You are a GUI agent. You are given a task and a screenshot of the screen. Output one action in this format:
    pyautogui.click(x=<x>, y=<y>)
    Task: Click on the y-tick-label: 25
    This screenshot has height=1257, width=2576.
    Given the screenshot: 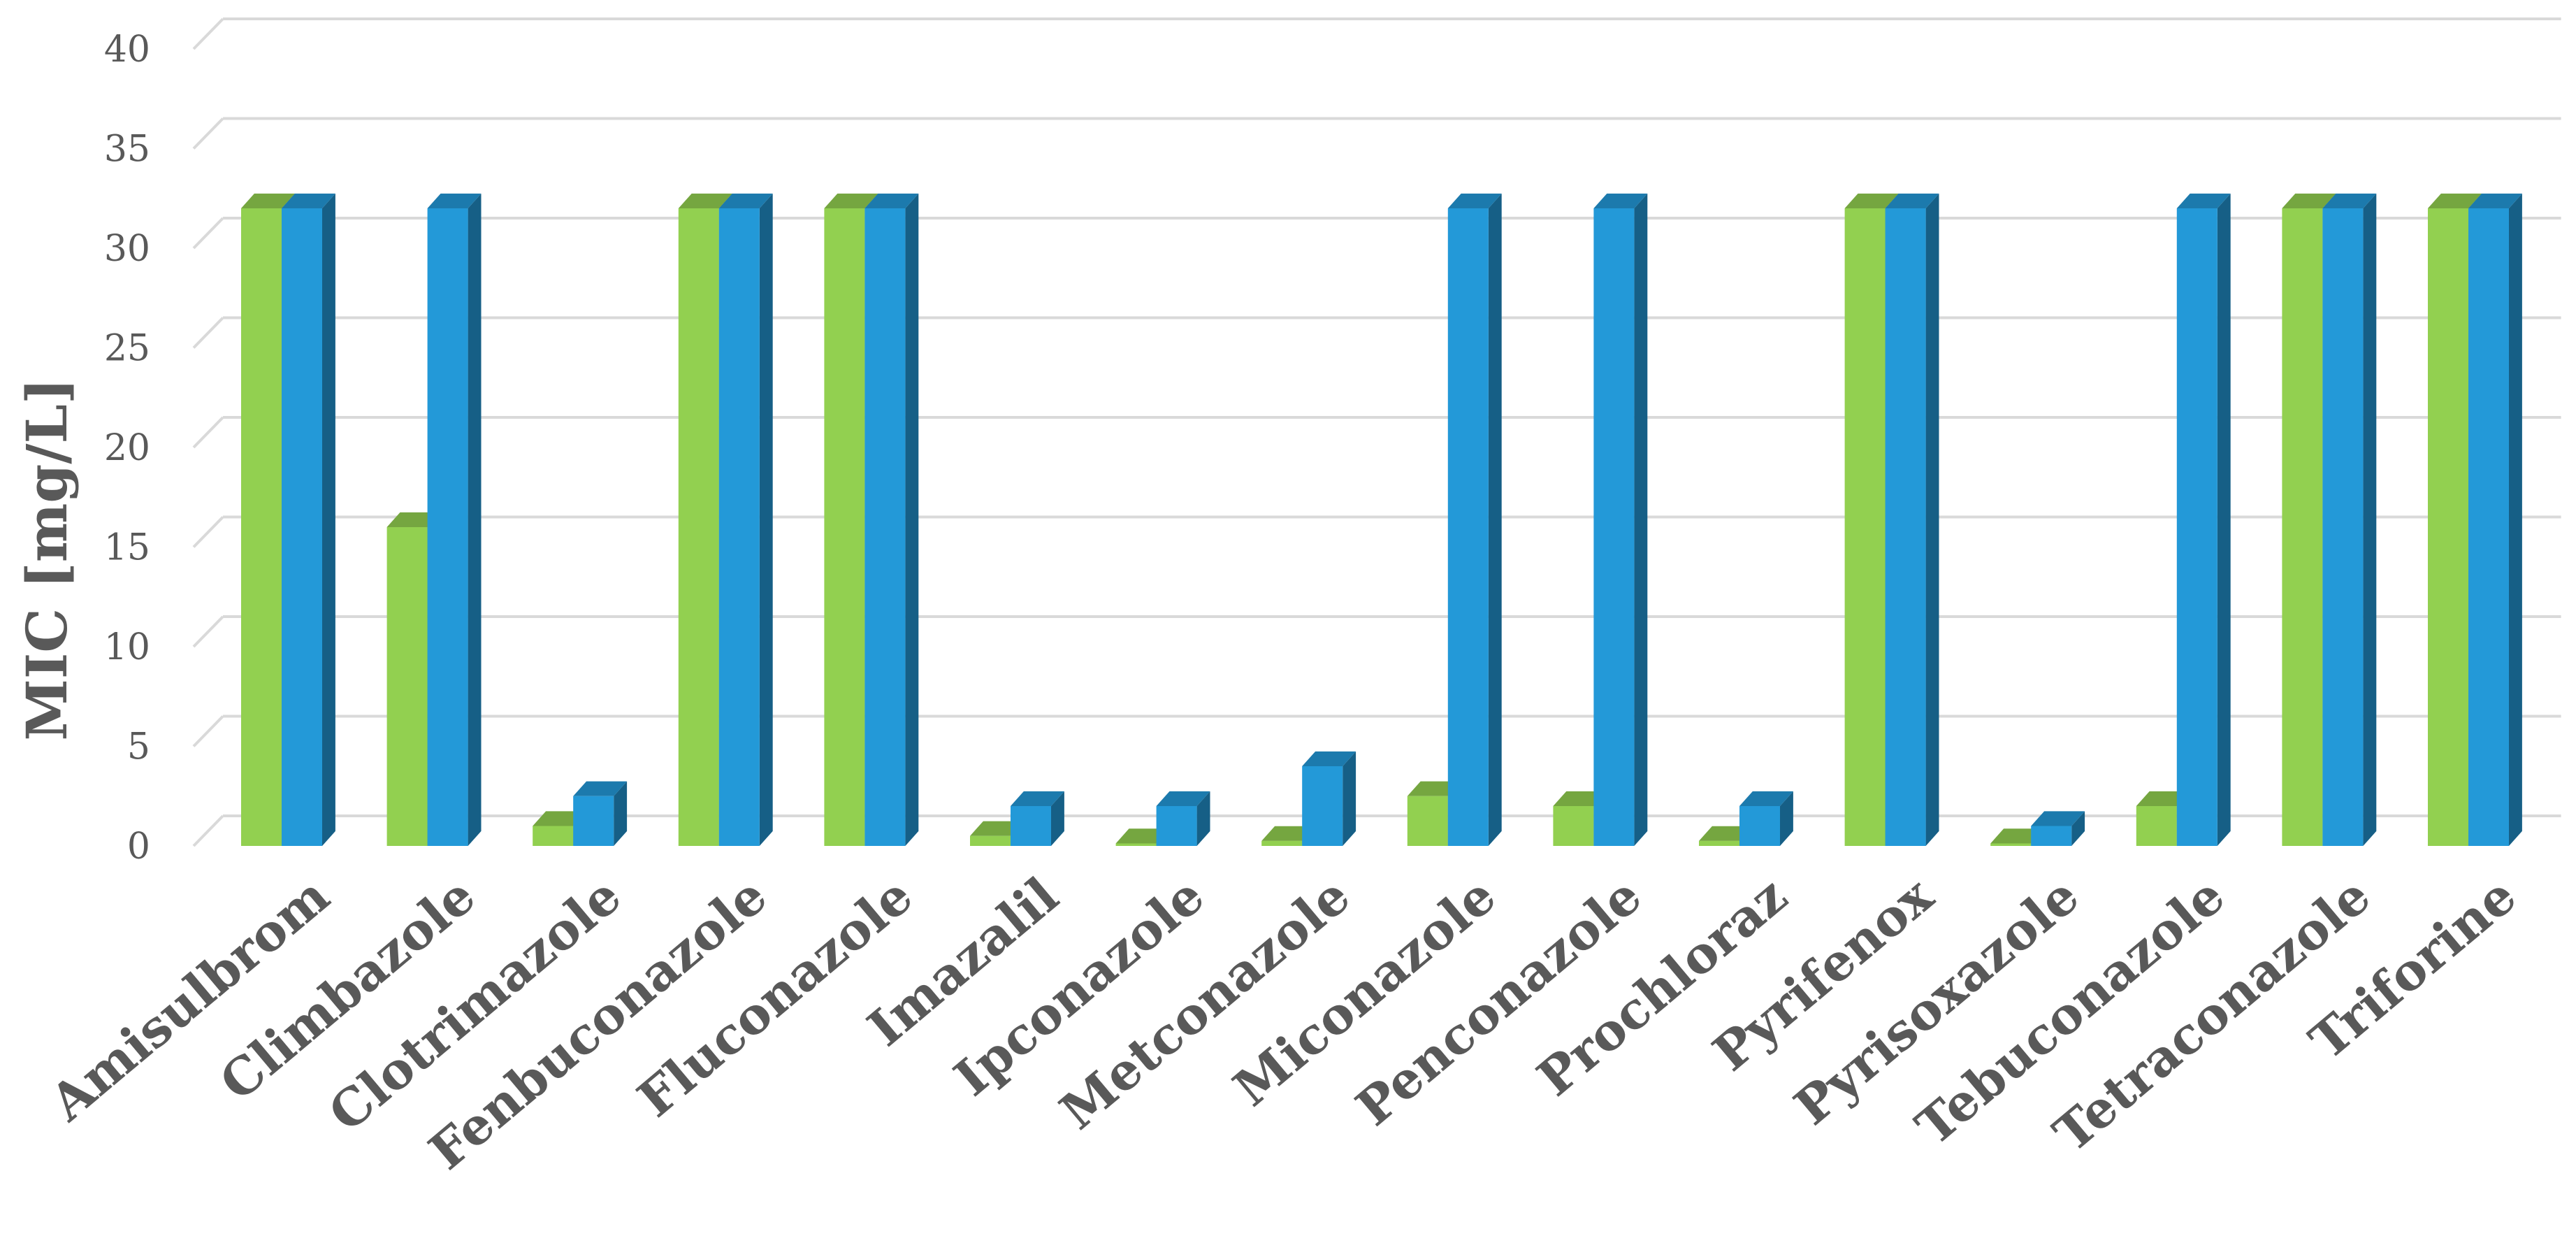 What is the action you would take?
    pyautogui.click(x=127, y=349)
    